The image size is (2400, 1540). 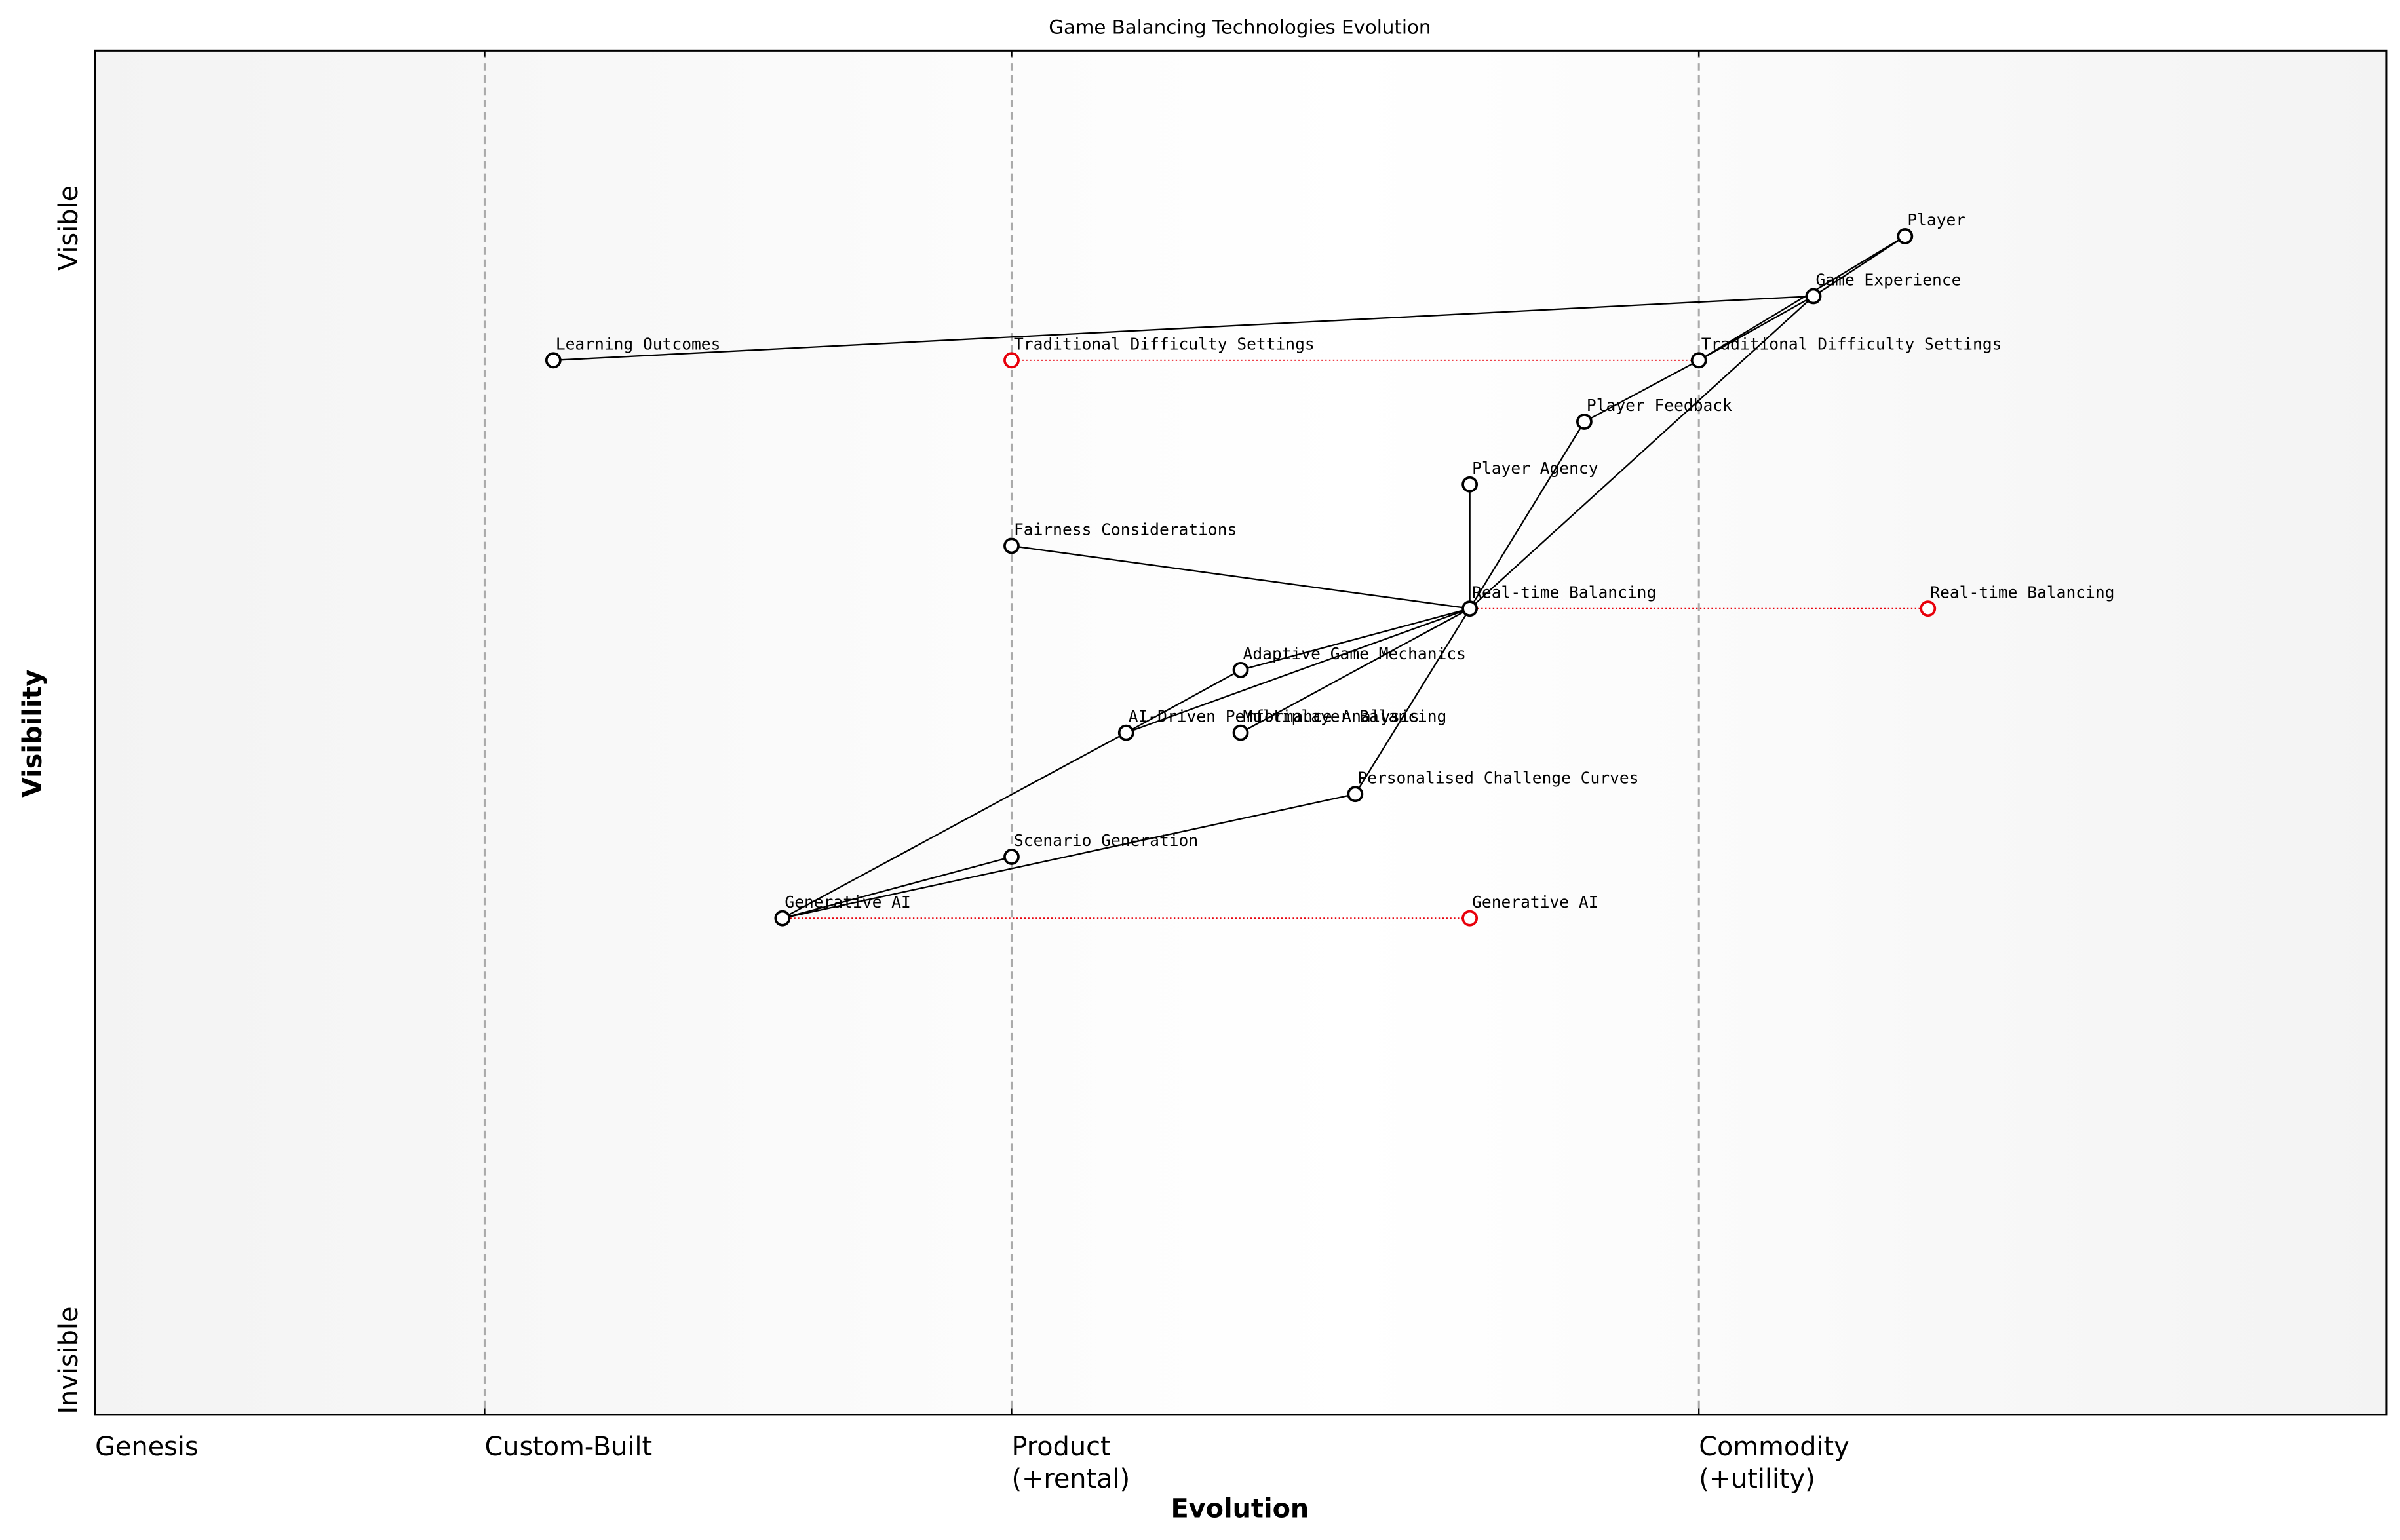 I want to click on evolved-component-label: Generative AI, so click(x=1535, y=902).